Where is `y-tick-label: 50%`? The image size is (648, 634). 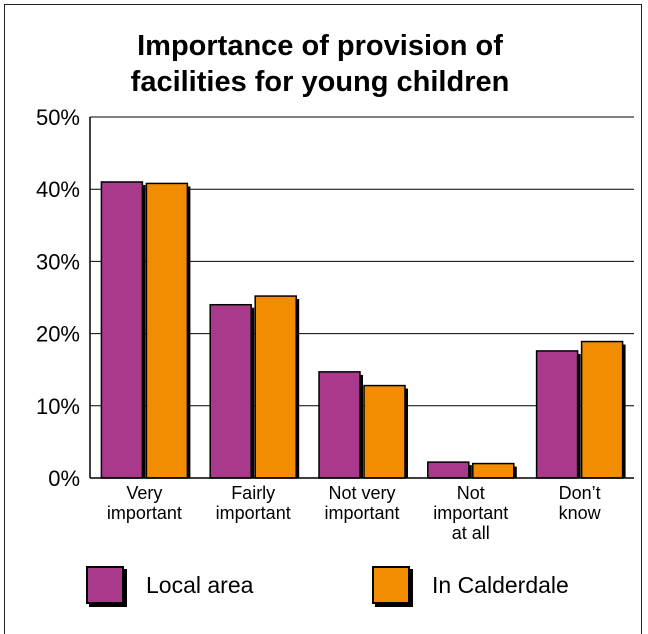
y-tick-label: 50% is located at coordinates (58, 117).